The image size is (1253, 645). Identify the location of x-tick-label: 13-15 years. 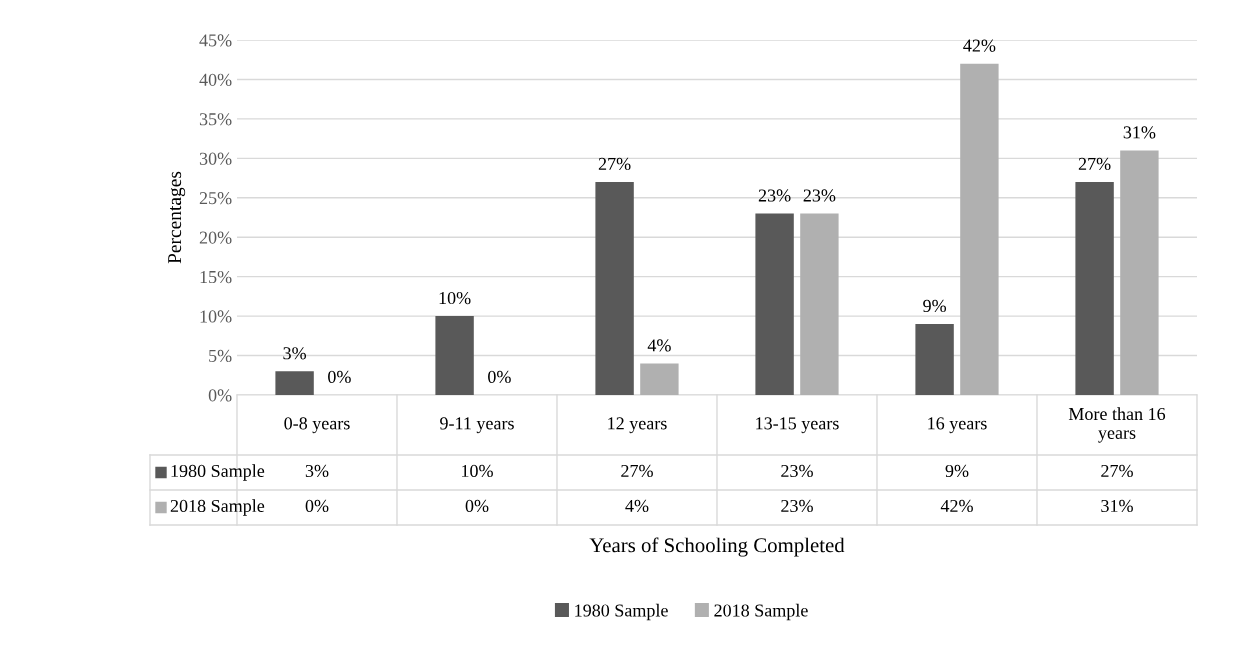
(797, 425).